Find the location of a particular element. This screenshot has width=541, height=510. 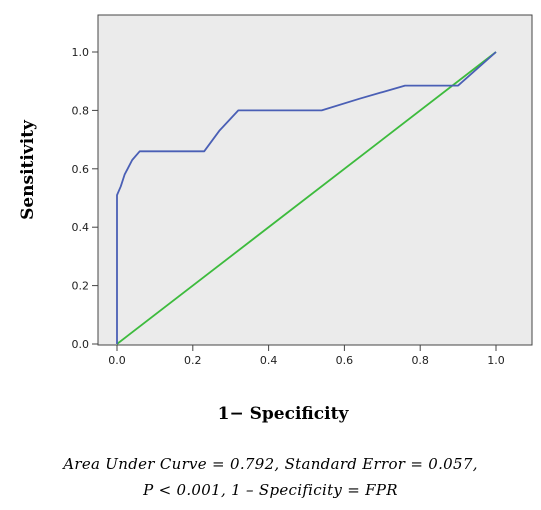

y-tick-label: 1.0 is located at coordinates (81, 52).